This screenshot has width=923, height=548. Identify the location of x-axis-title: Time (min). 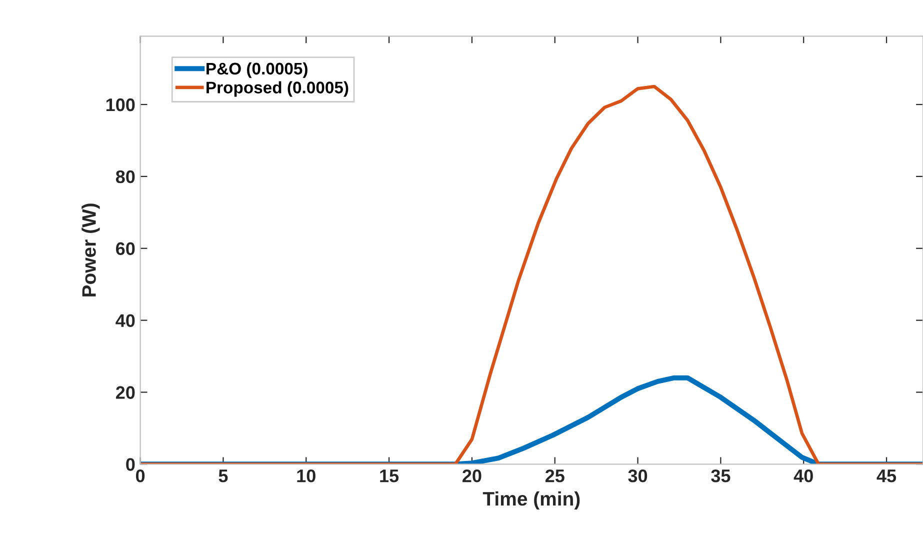
(531, 500).